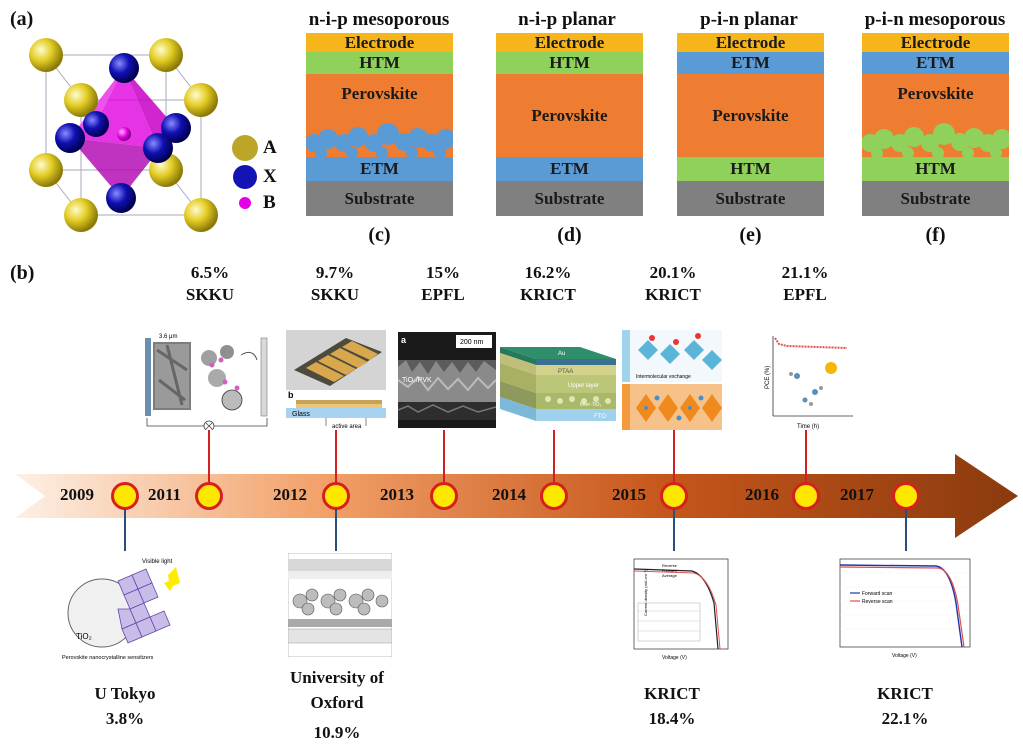  What do you see at coordinates (906, 530) in the screenshot?
I see `stem-2017` at bounding box center [906, 530].